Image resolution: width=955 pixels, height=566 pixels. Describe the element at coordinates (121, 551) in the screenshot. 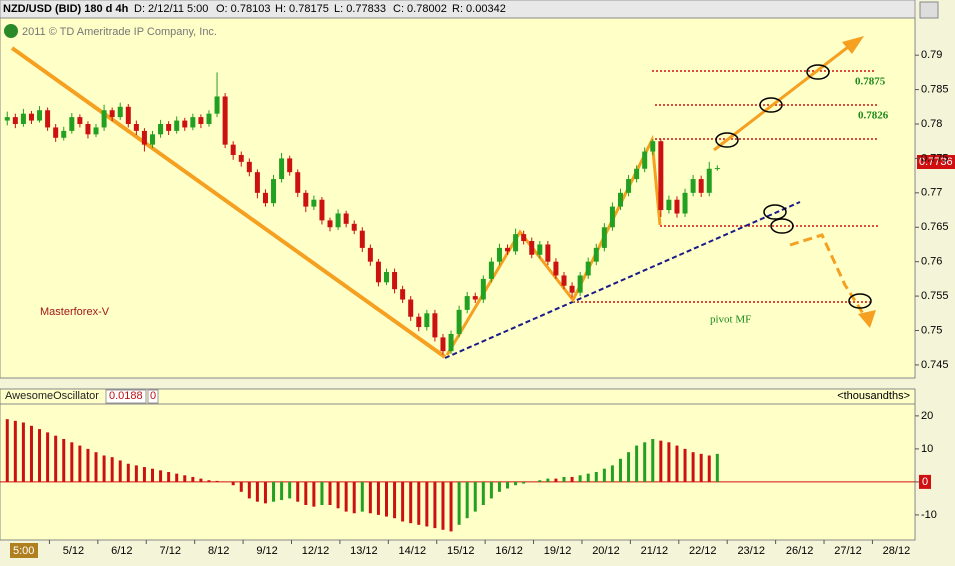

I see `x-tick-label: 6/12` at that location.